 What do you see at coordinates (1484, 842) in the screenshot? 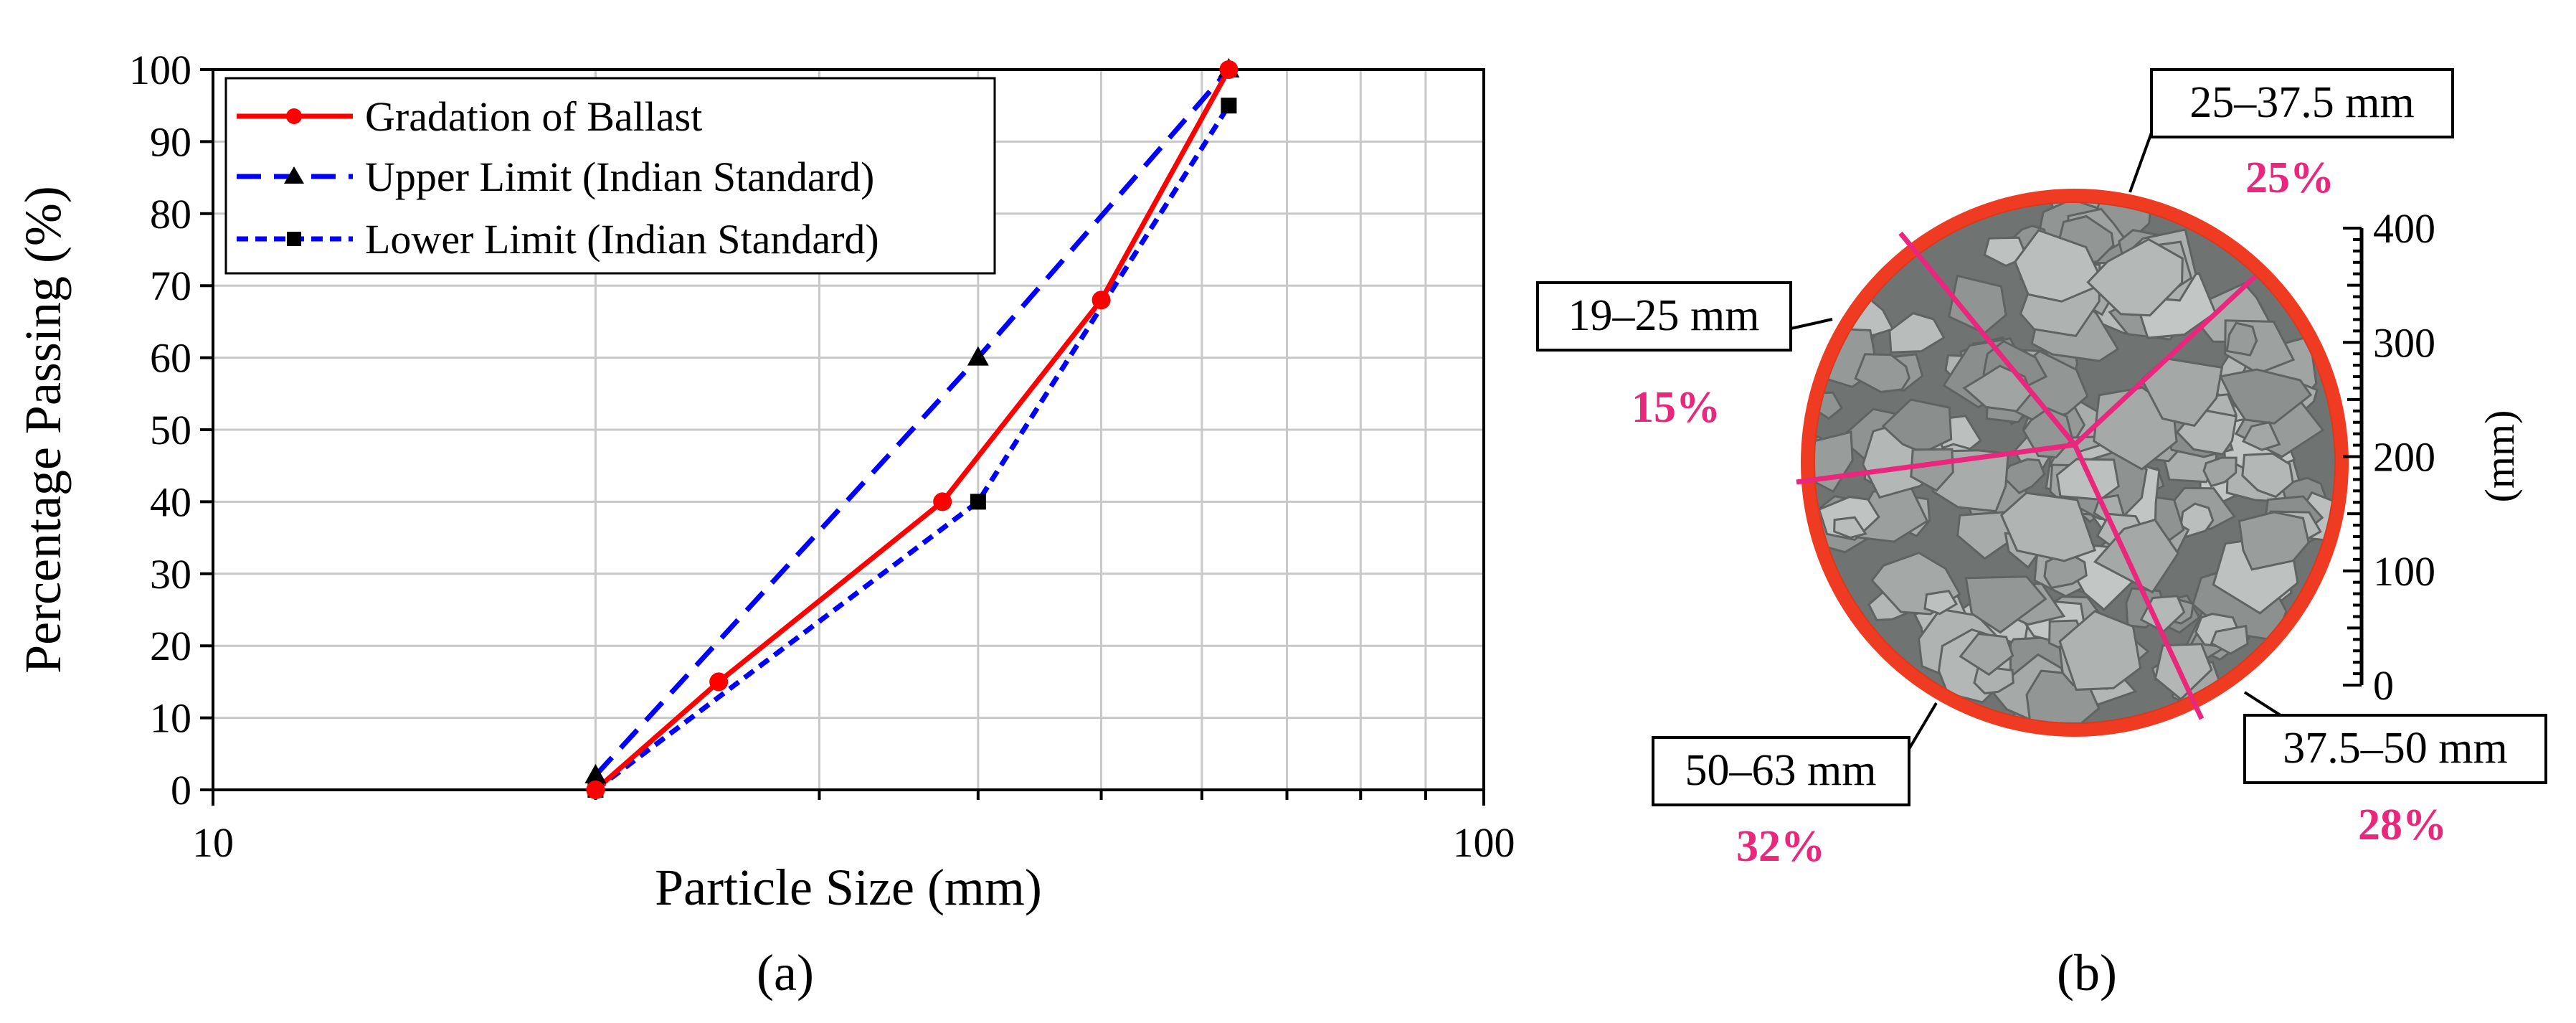
I see `x-tick-label: 100` at bounding box center [1484, 842].